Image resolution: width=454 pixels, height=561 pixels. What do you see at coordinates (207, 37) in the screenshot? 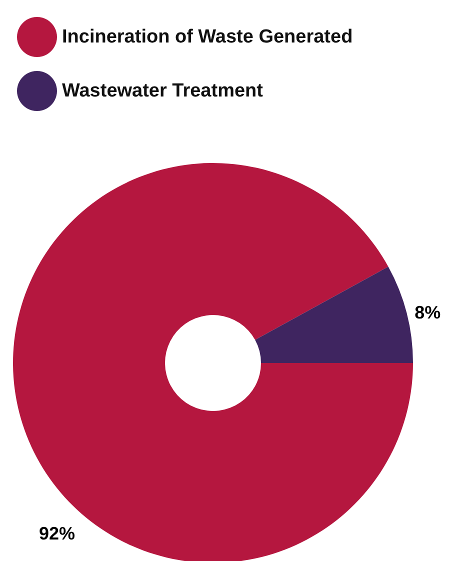
I see `legend-label: Incineration of Waste Generated` at bounding box center [207, 37].